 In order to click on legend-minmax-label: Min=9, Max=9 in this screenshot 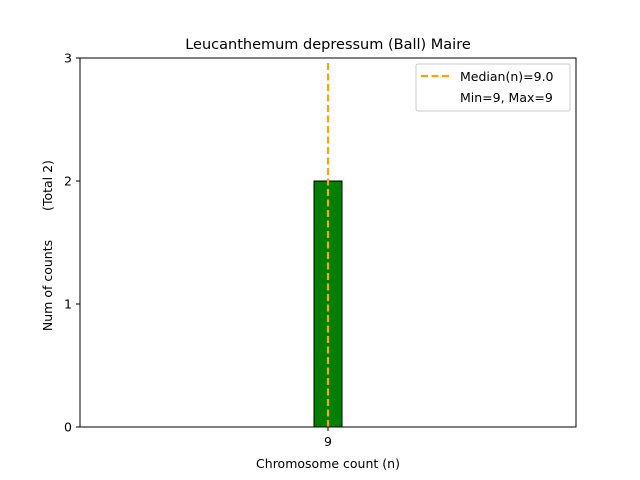, I will do `click(506, 97)`.